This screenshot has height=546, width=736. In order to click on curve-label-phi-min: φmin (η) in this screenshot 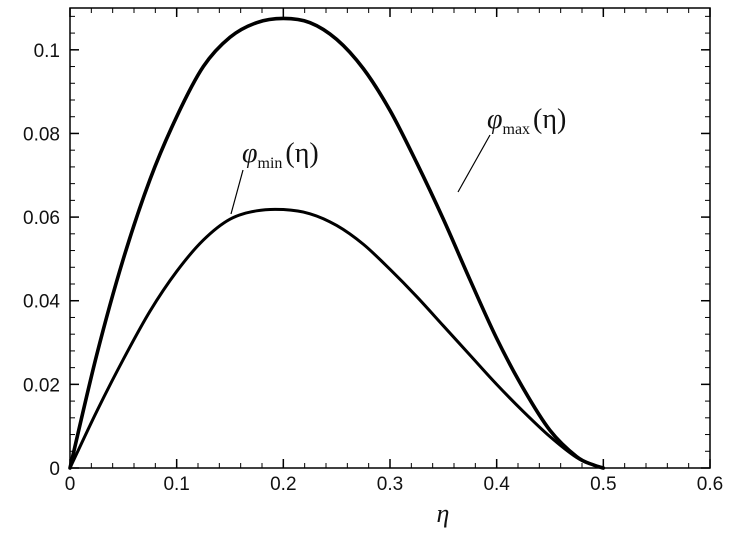, I will do `click(280, 155)`.